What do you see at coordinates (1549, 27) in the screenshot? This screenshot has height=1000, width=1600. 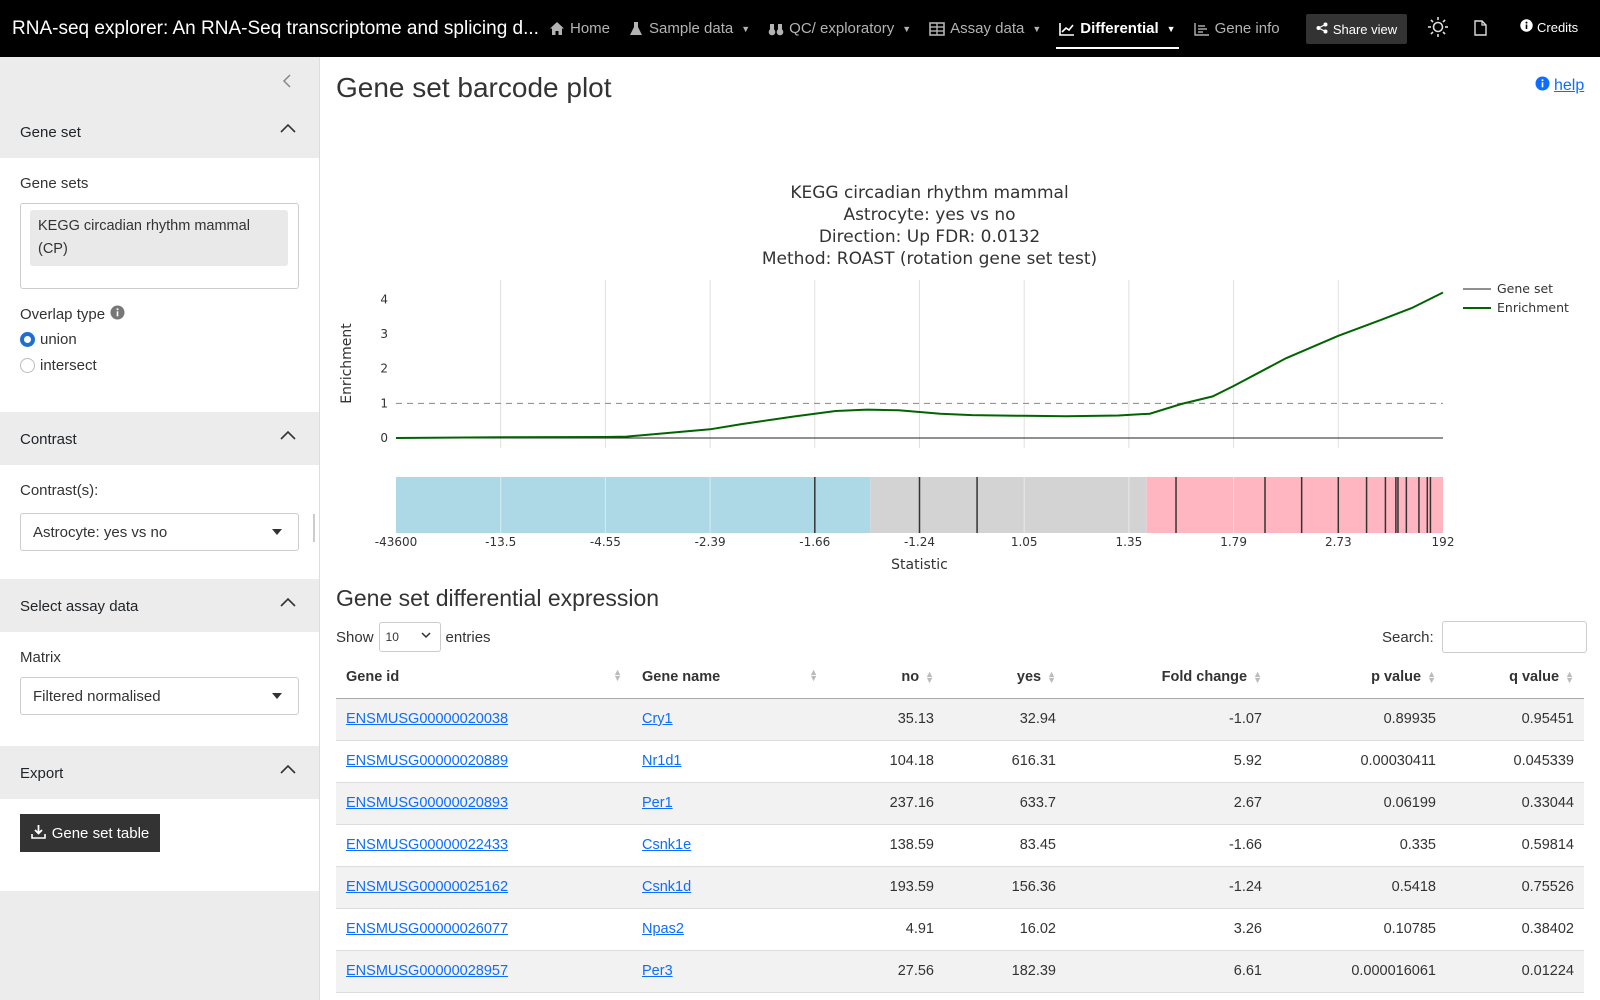 I see `credits-link: Credits` at bounding box center [1549, 27].